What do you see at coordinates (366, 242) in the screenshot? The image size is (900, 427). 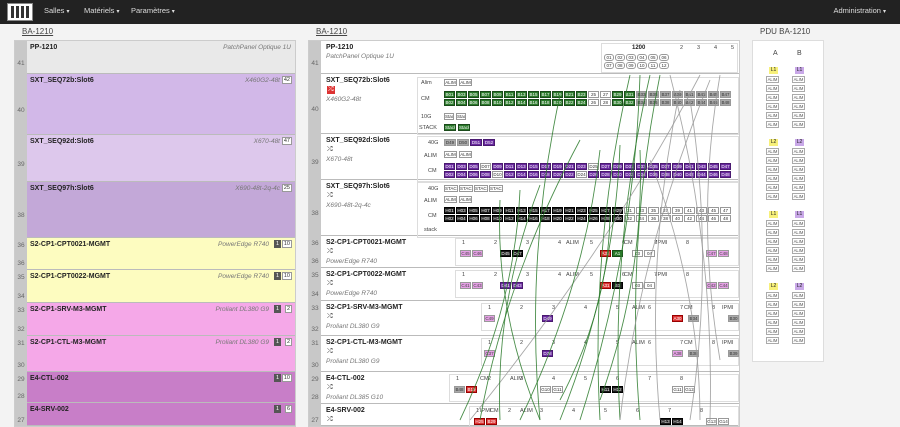 I see `device-name: S2-CP1-CPT0021-MGMT` at bounding box center [366, 242].